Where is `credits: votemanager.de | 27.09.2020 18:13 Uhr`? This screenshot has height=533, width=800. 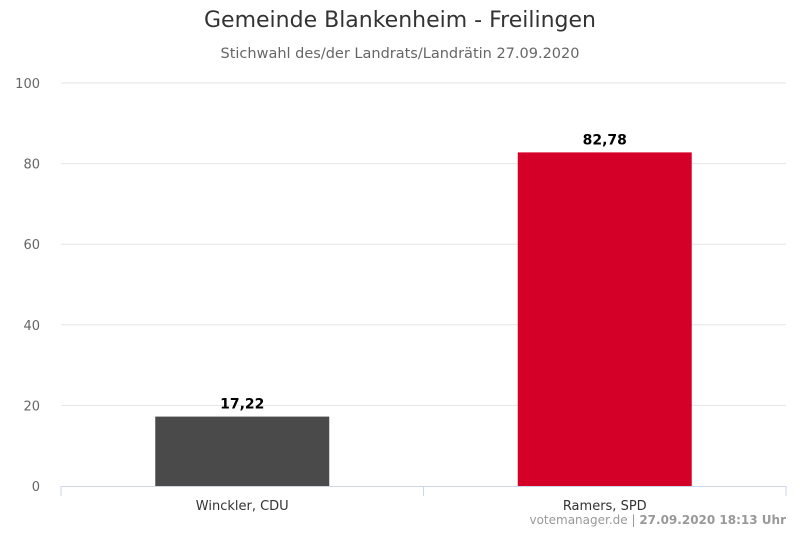 credits: votemanager.de | 27.09.2020 18:13 Uhr is located at coordinates (657, 520).